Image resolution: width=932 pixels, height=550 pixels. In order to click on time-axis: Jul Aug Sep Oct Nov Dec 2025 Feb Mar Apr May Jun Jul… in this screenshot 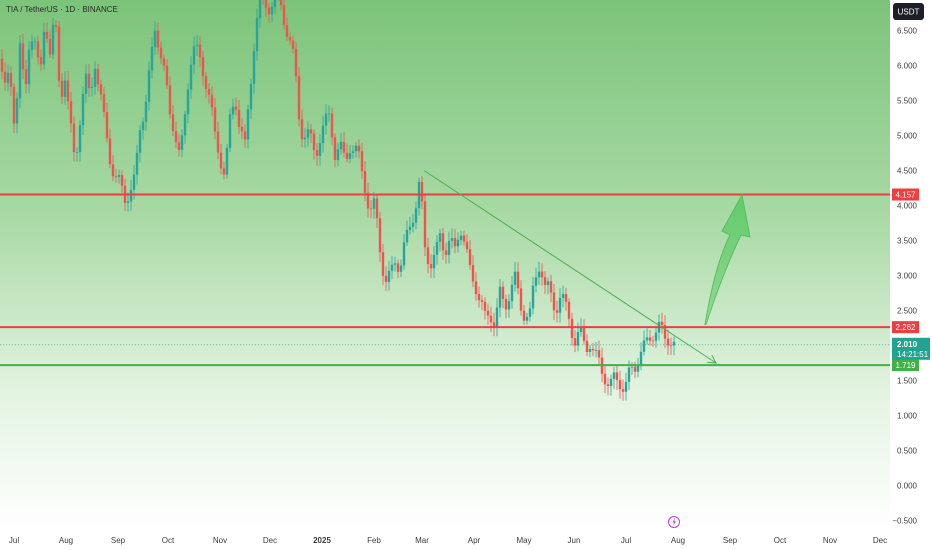, I will do `click(448, 540)`.